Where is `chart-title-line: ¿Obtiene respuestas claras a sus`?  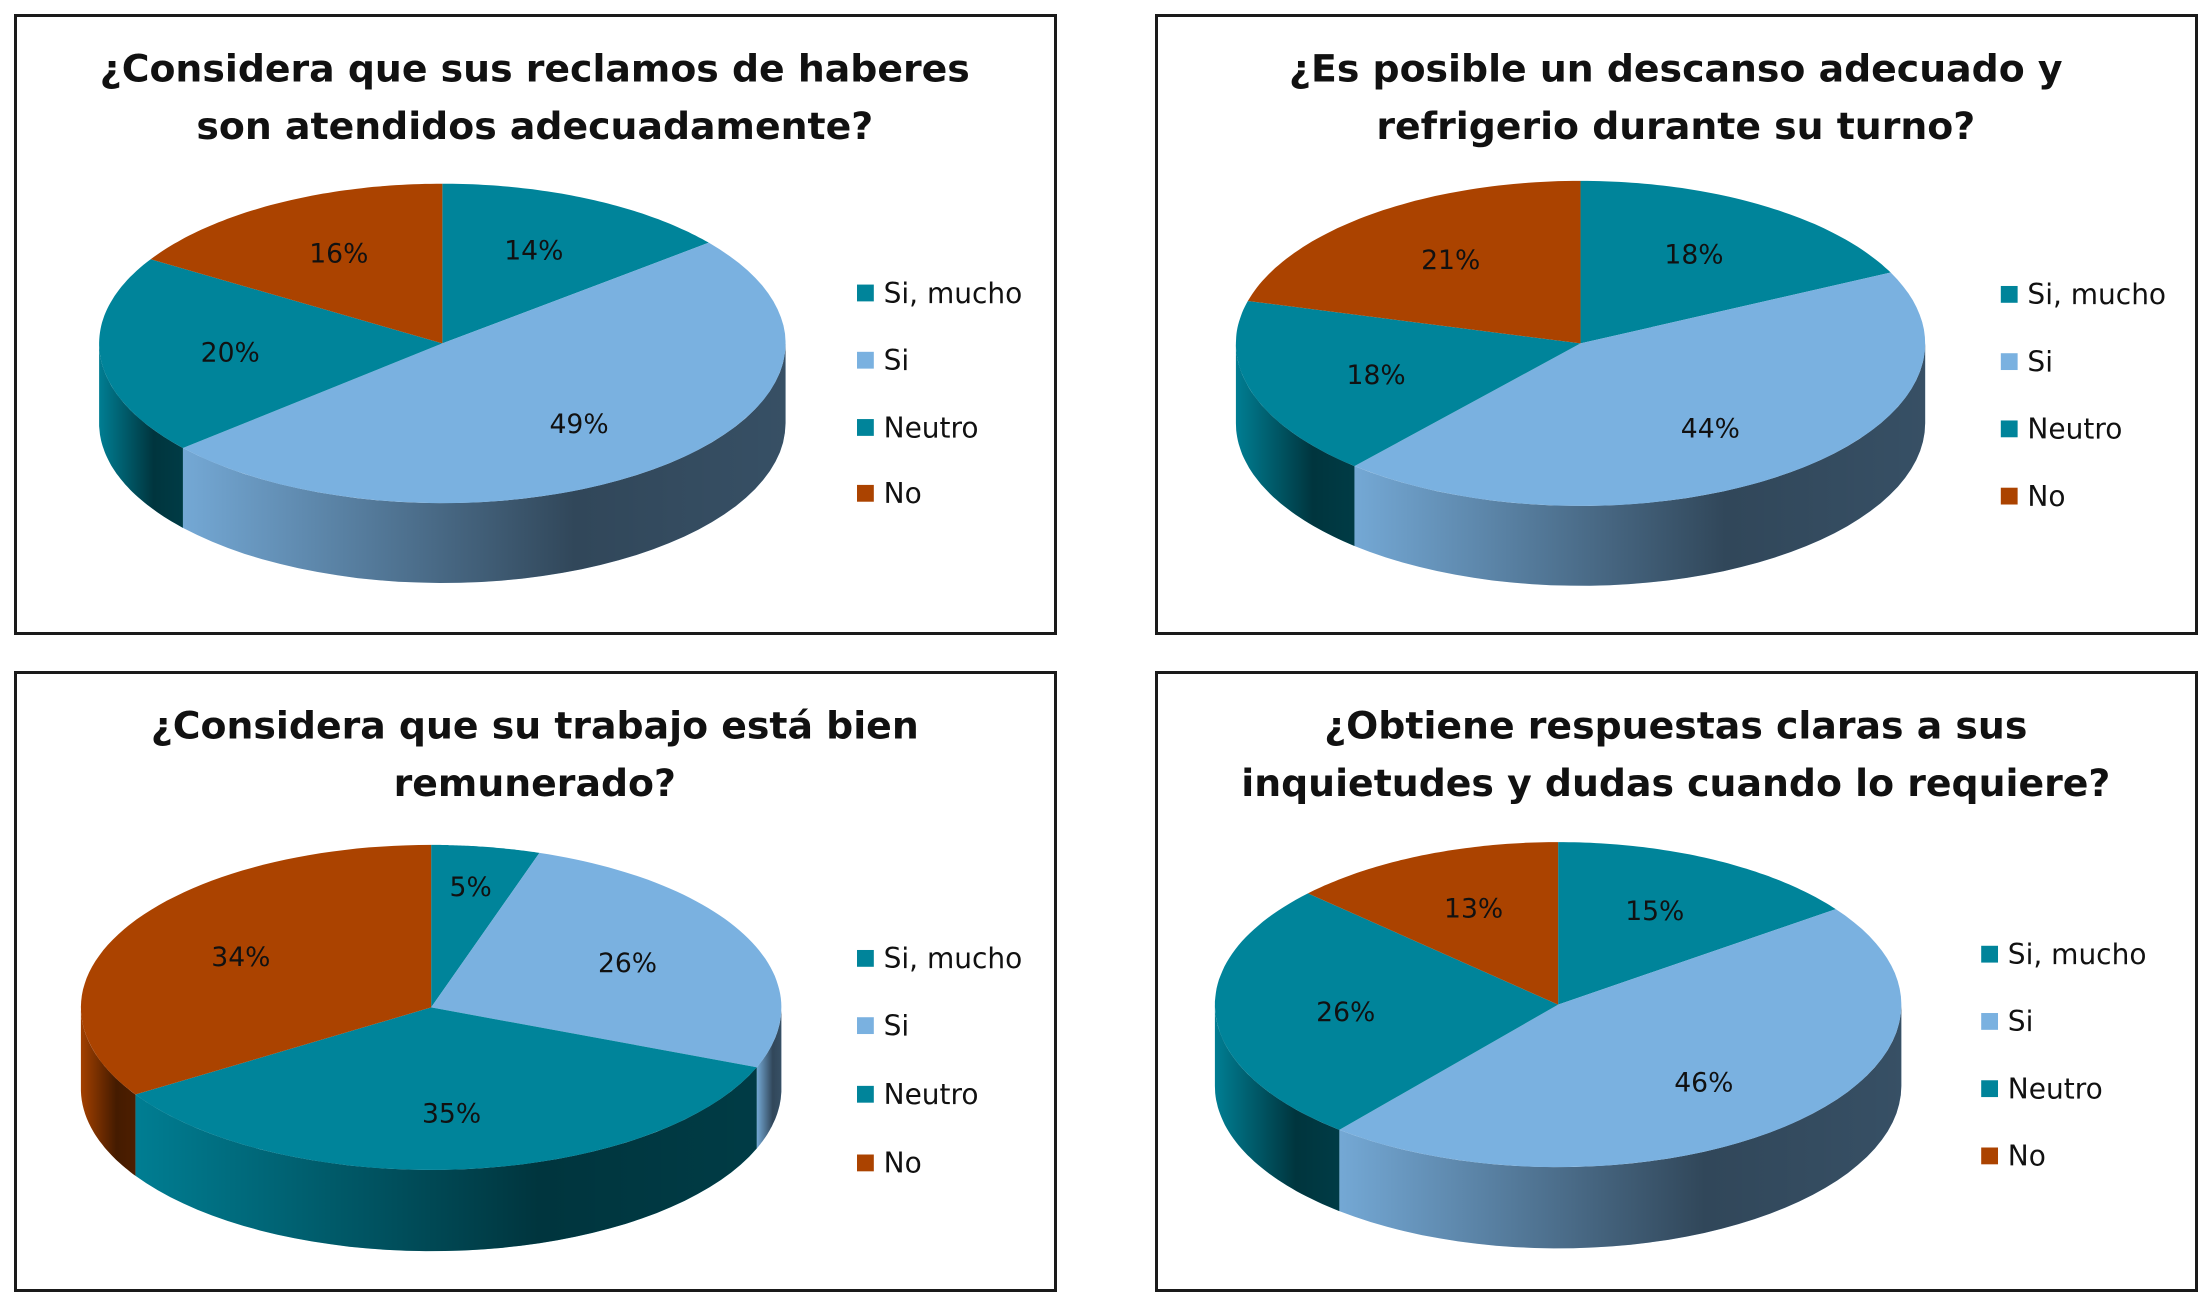
chart-title-line: ¿Obtiene respuestas claras a sus is located at coordinates (1675, 725).